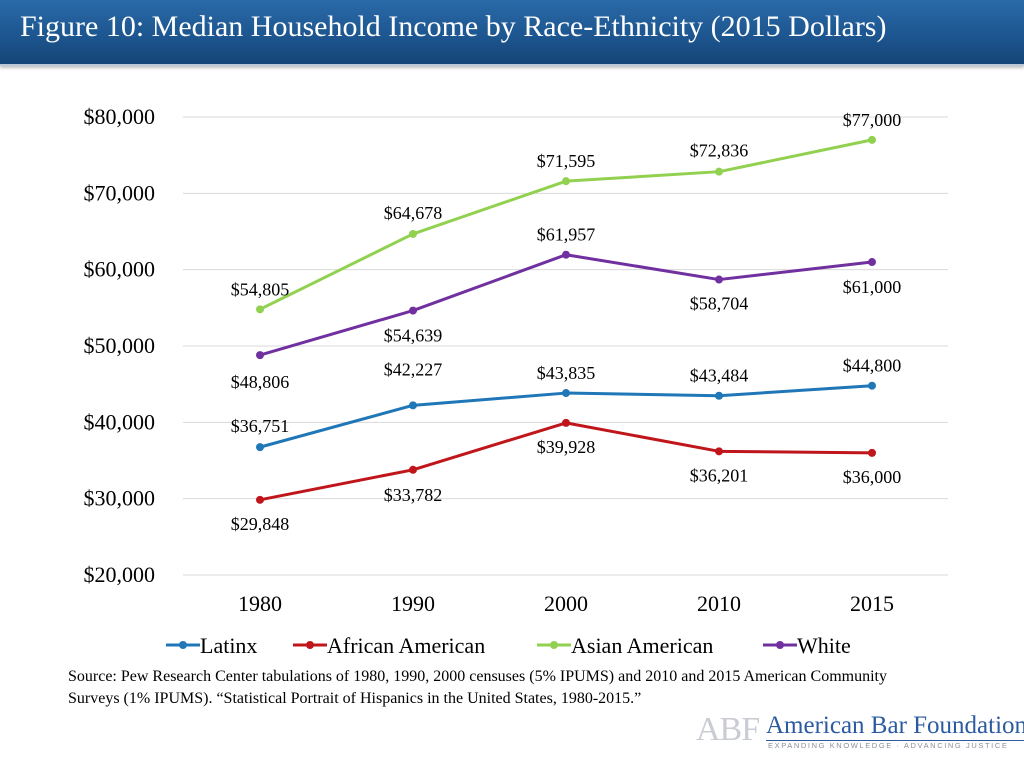 The width and height of the screenshot is (1024, 768). I want to click on legend-label: African American, so click(406, 645).